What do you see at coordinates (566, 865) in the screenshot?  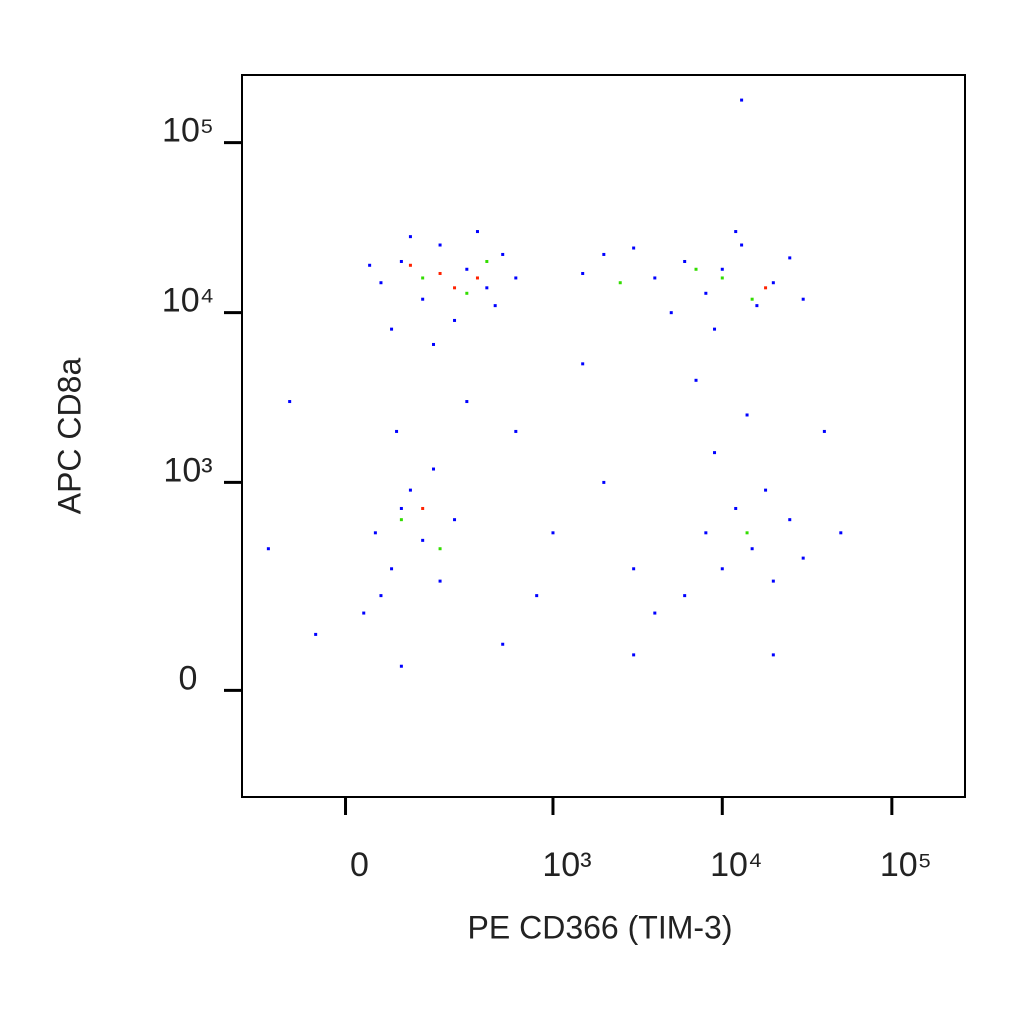 I see `x-tick-label: 10³` at bounding box center [566, 865].